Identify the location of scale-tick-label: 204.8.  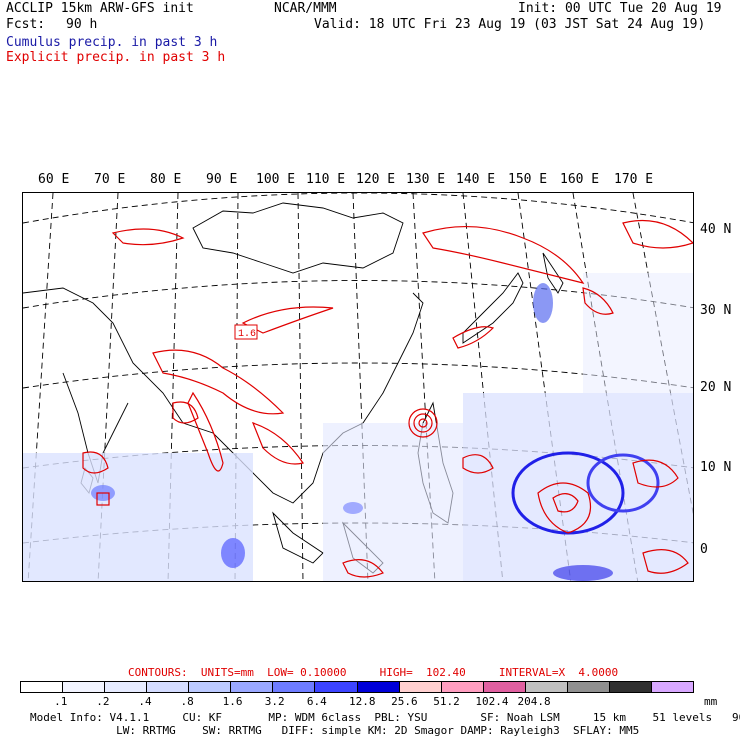
(534, 701).